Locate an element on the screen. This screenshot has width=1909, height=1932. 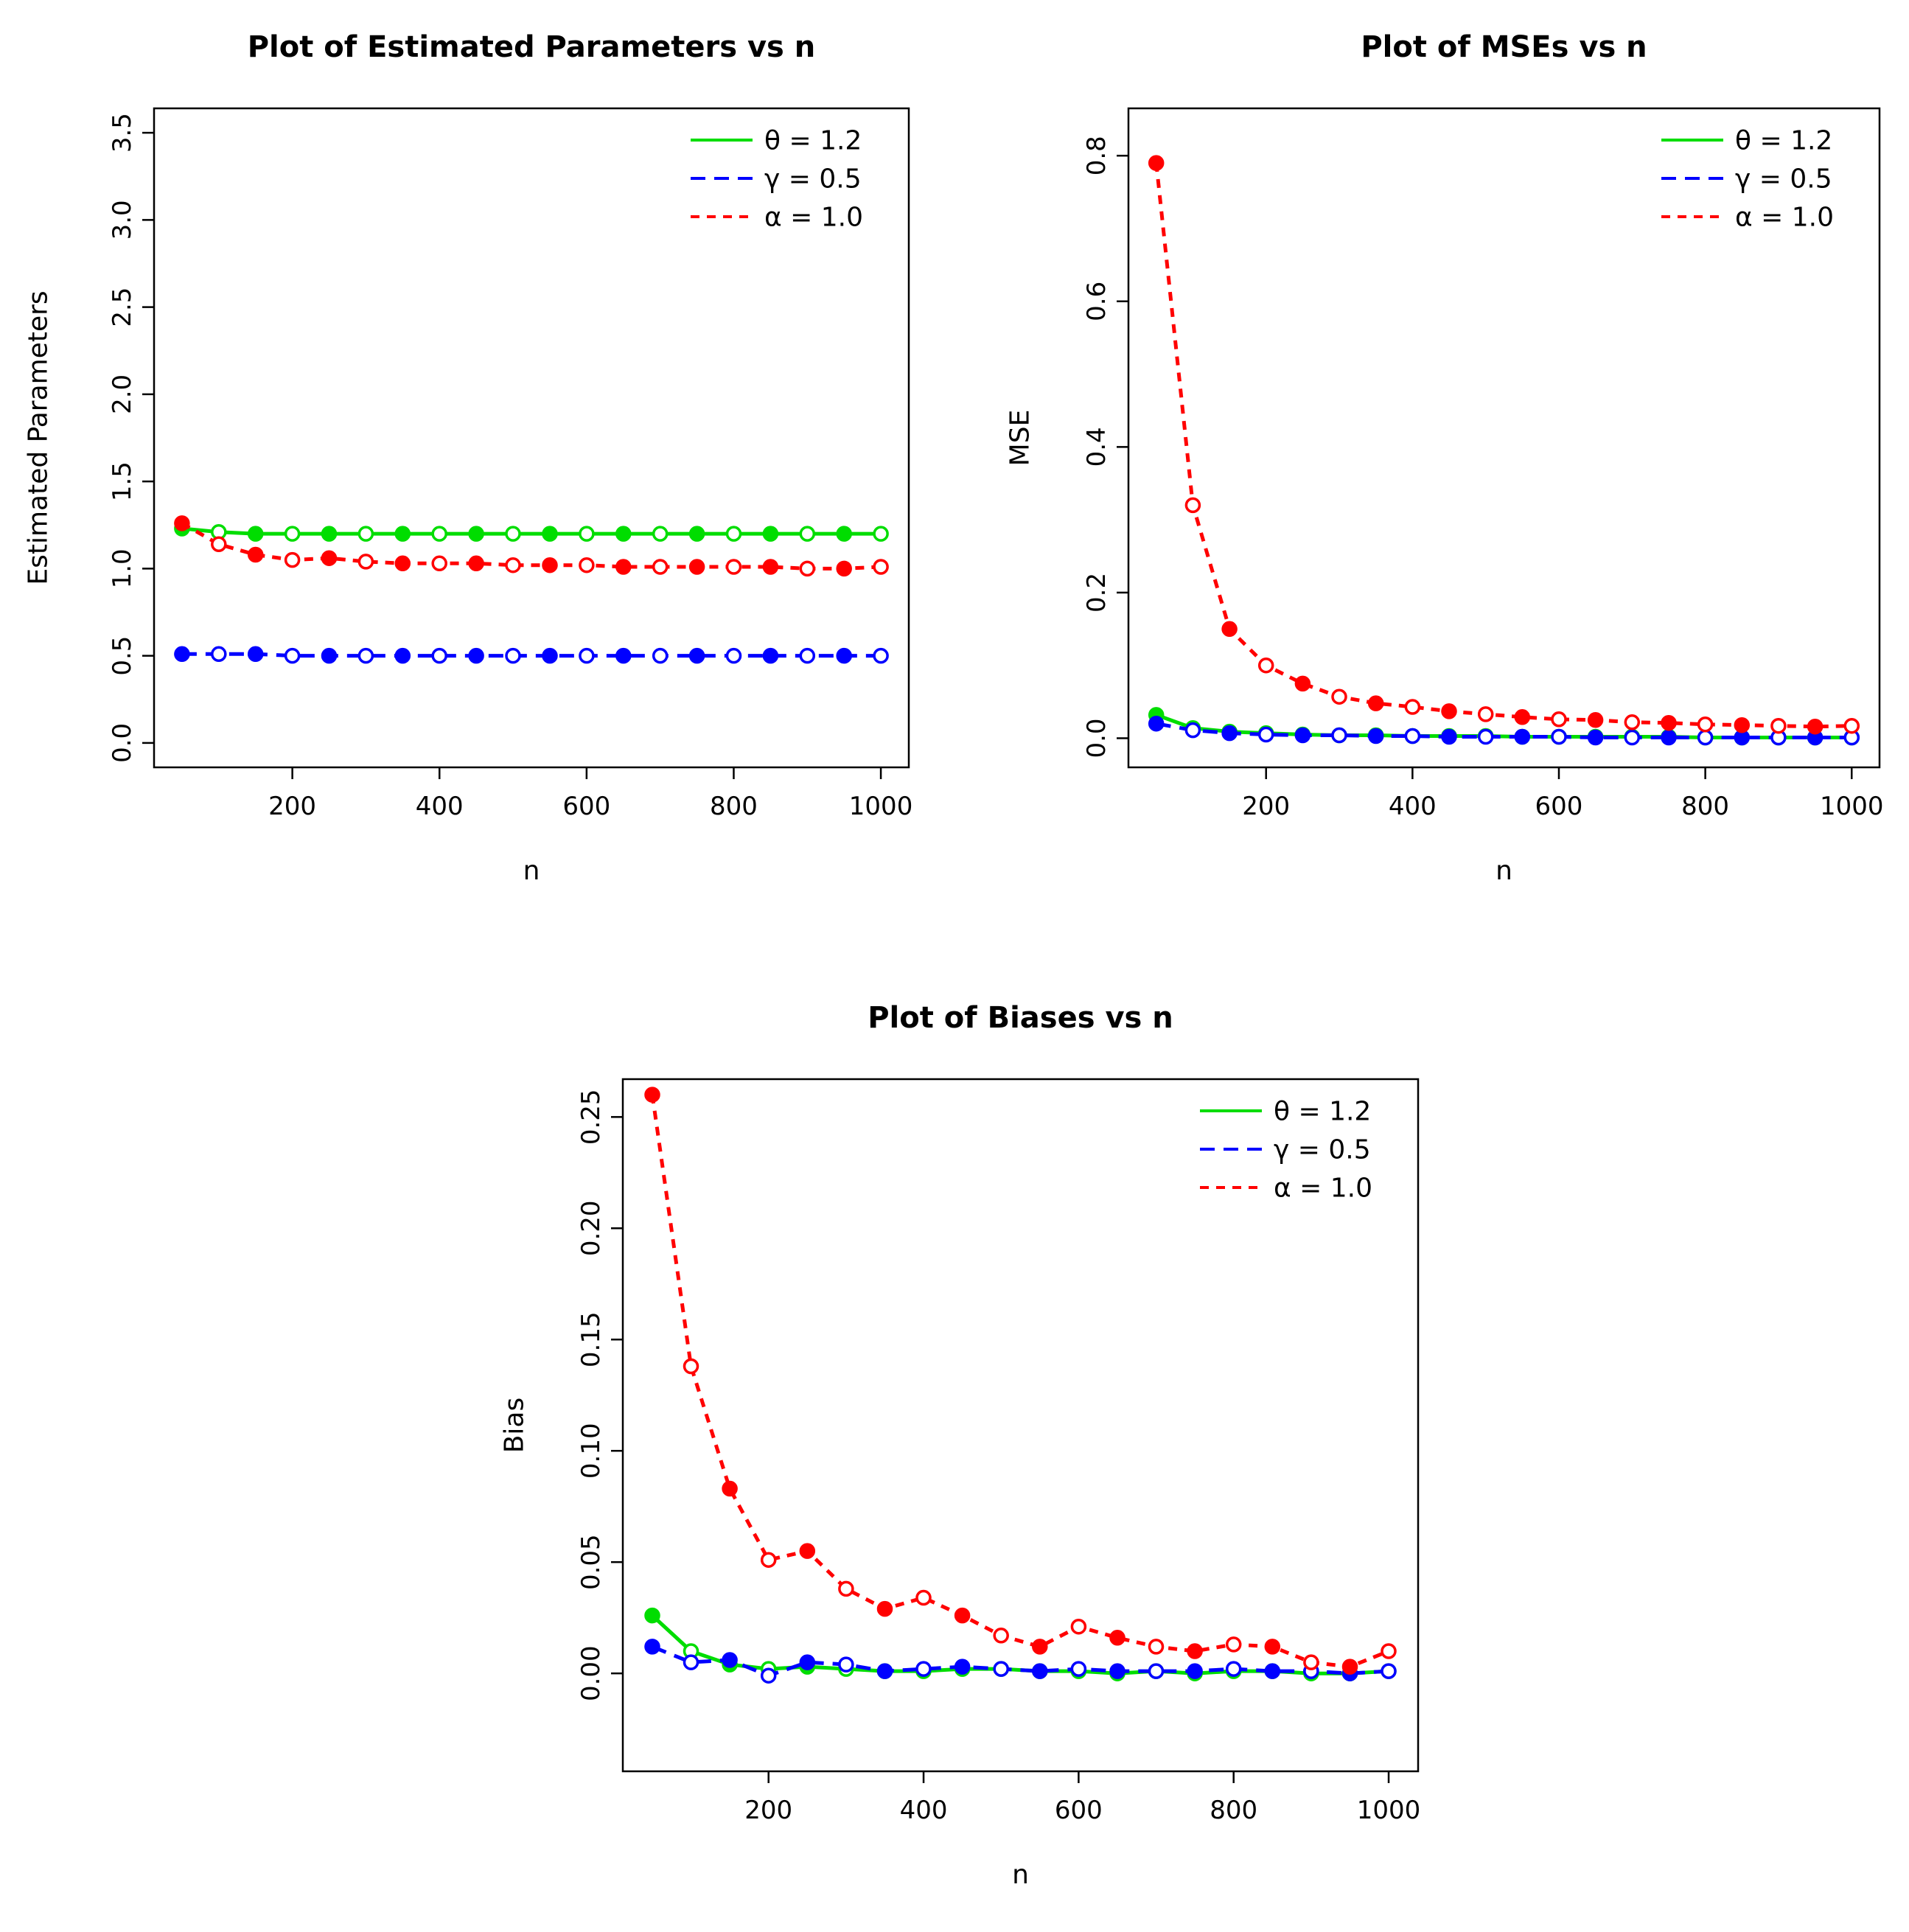
series-gamma is located at coordinates (532, 655).